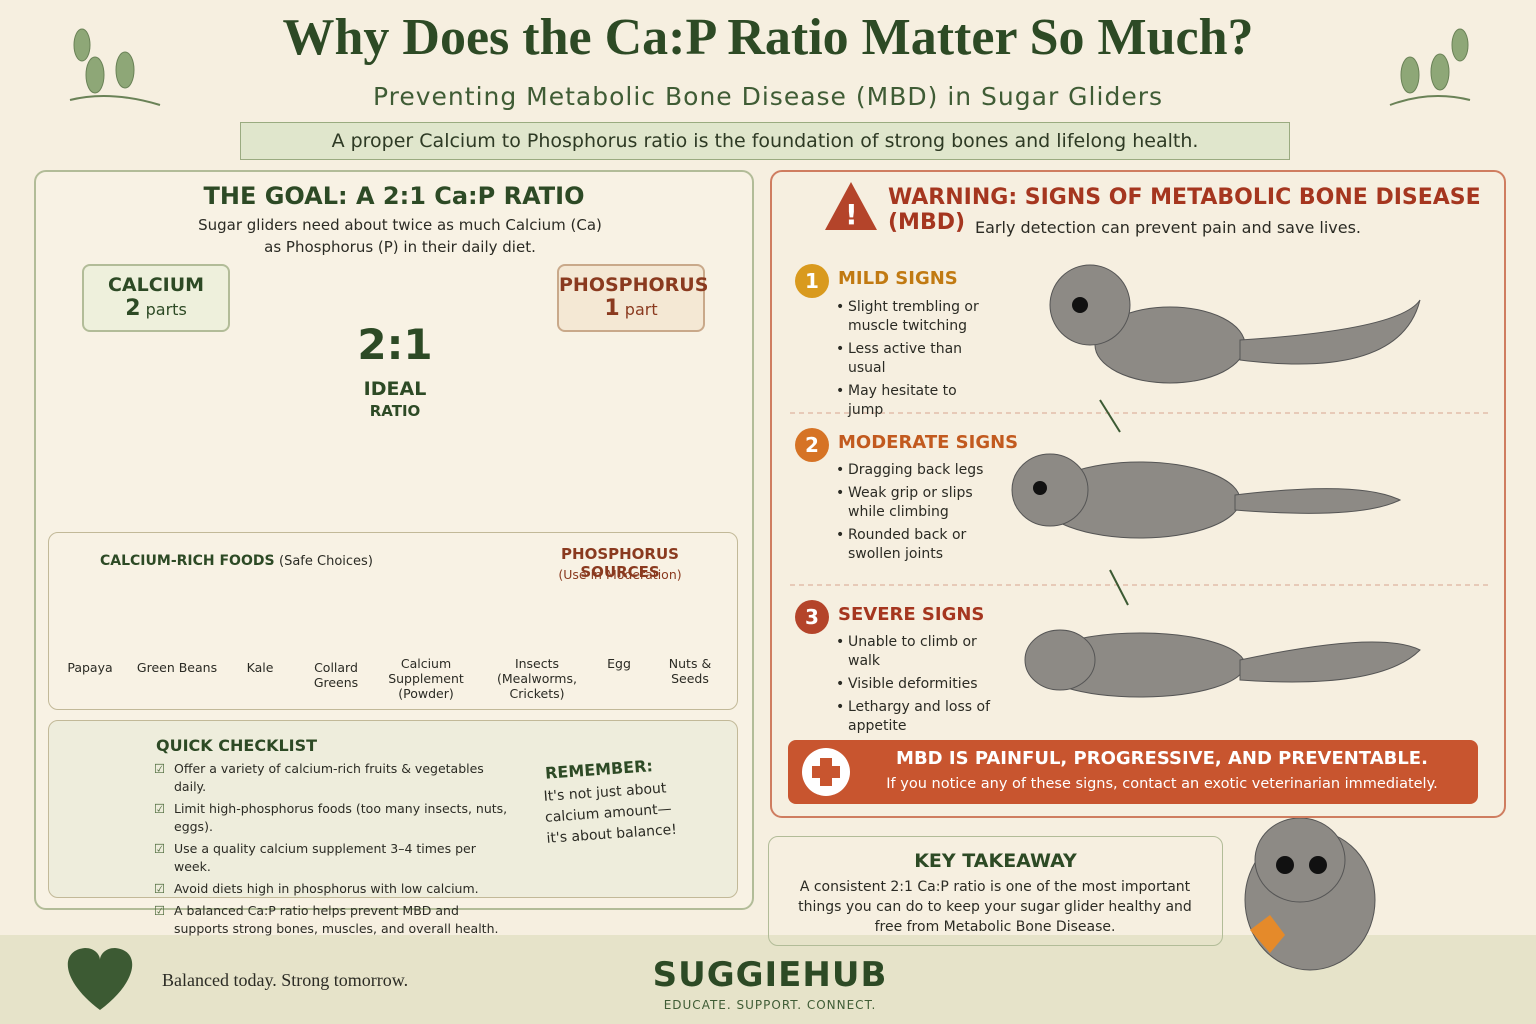 The width and height of the screenshot is (1536, 1024). I want to click on calcium-label: CALCIUM, so click(156, 285).